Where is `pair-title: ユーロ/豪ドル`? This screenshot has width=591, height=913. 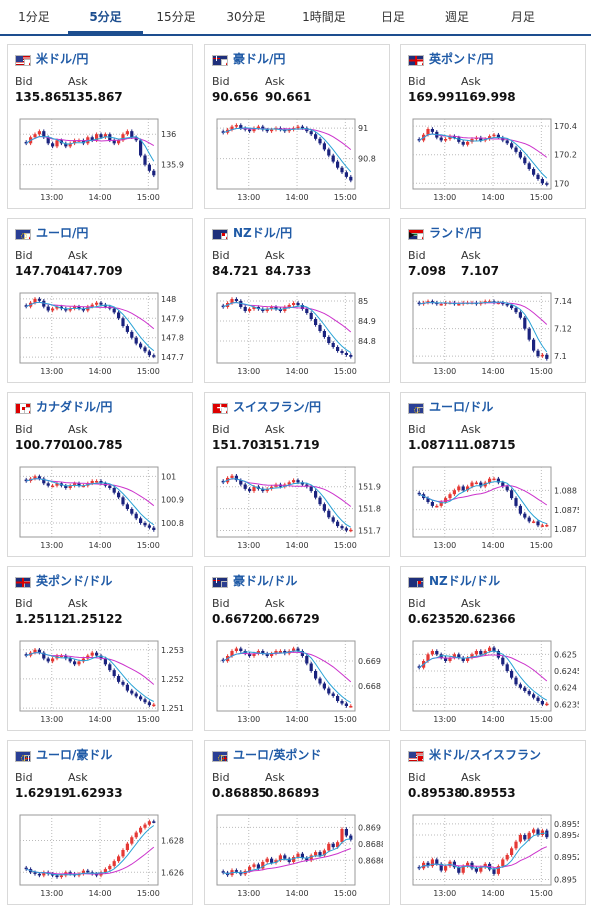 pair-title: ユーロ/豪ドル is located at coordinates (74, 755).